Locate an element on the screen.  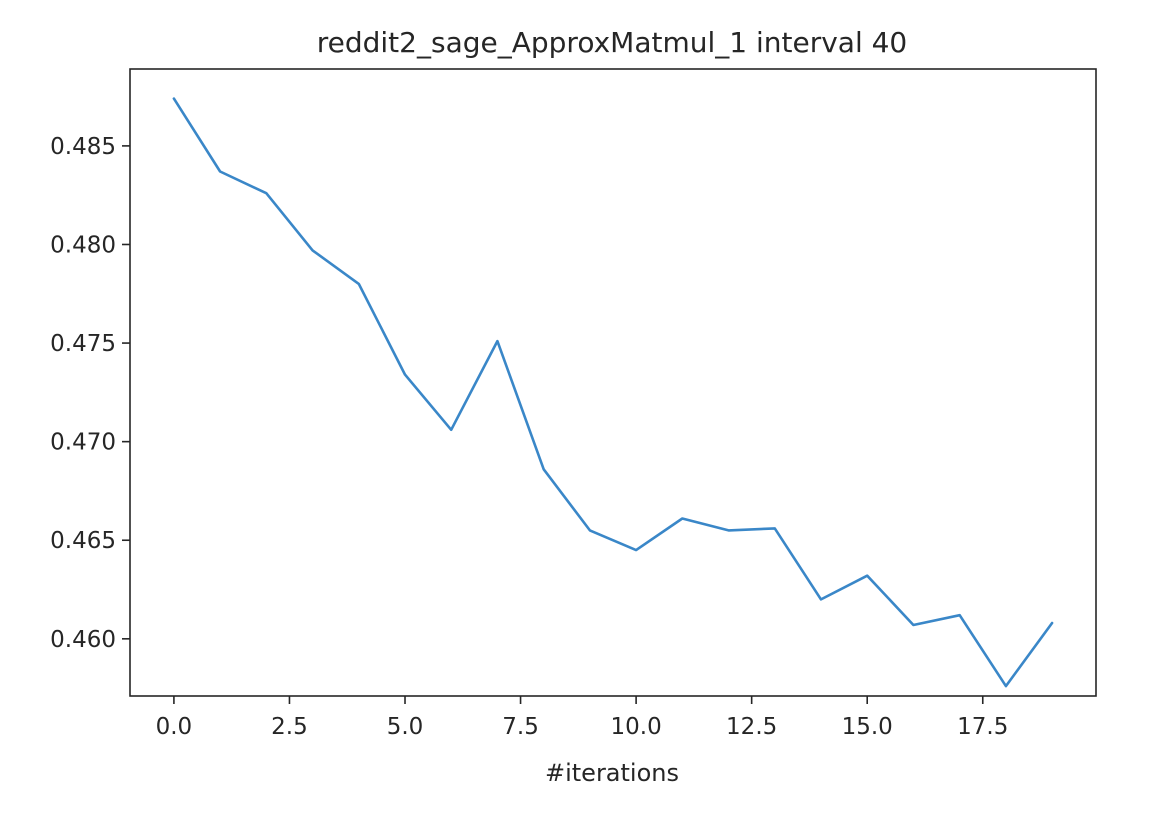
y-tick-label: 0.480 is located at coordinates (83, 245).